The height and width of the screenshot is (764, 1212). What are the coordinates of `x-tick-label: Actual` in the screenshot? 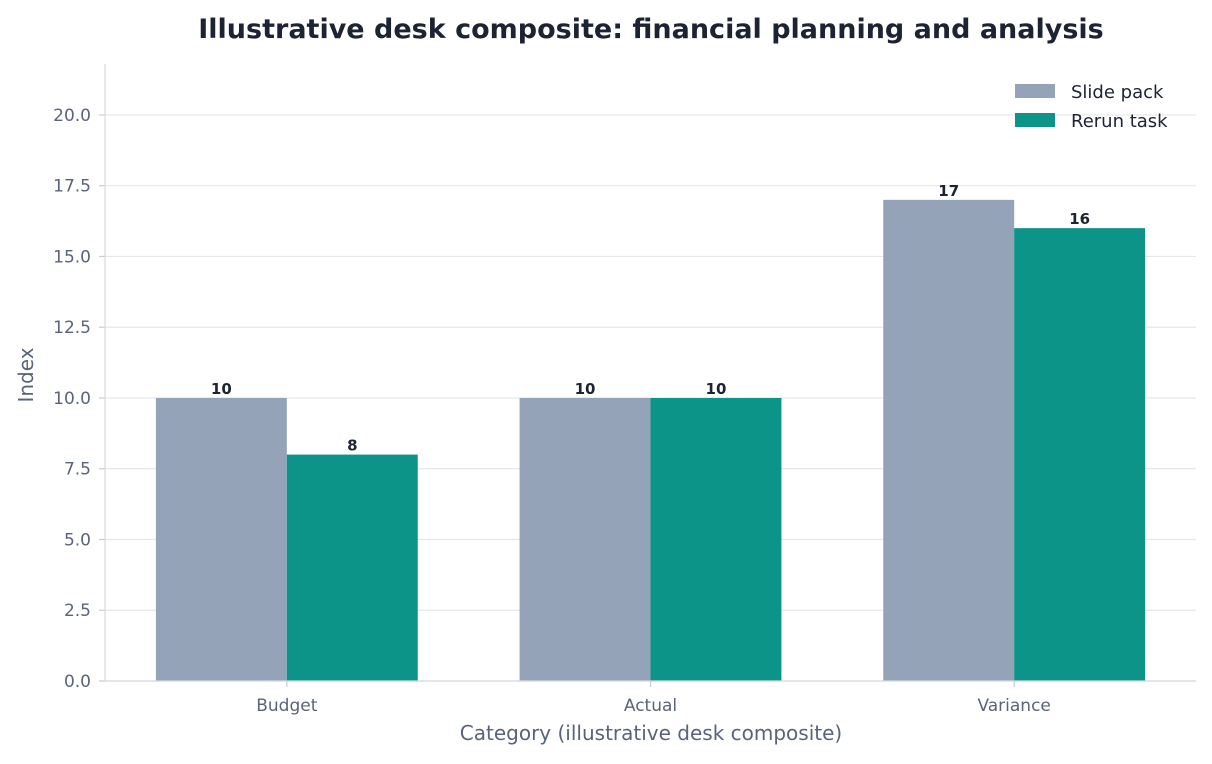 It's located at (650, 706).